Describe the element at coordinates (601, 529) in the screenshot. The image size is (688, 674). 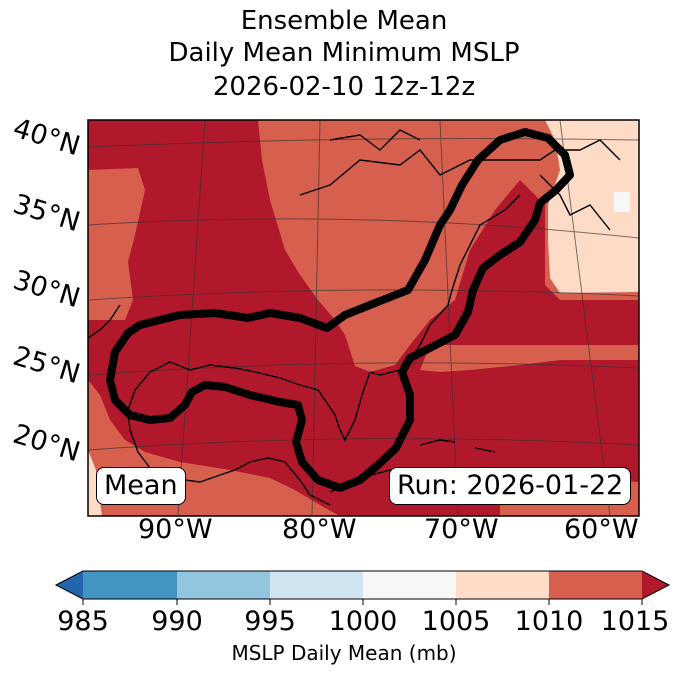
I see `lon-label-60w: 60°W` at that location.